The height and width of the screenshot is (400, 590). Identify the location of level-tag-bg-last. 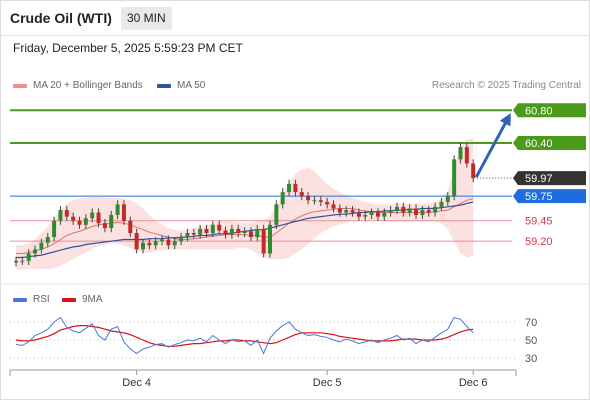
(549, 178).